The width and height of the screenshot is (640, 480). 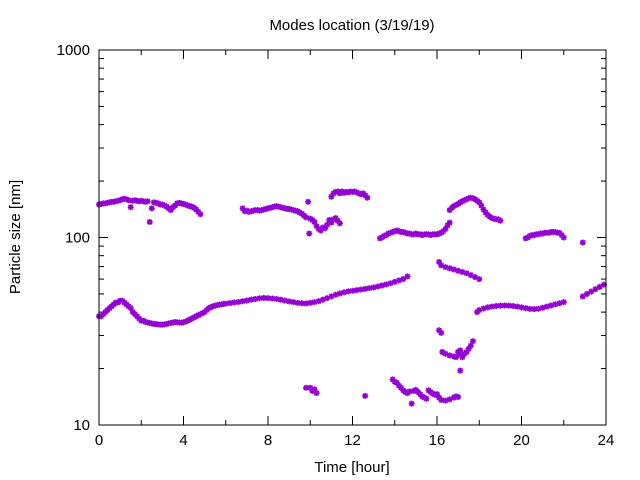 I want to click on x-tick-label: 4, so click(x=183, y=440).